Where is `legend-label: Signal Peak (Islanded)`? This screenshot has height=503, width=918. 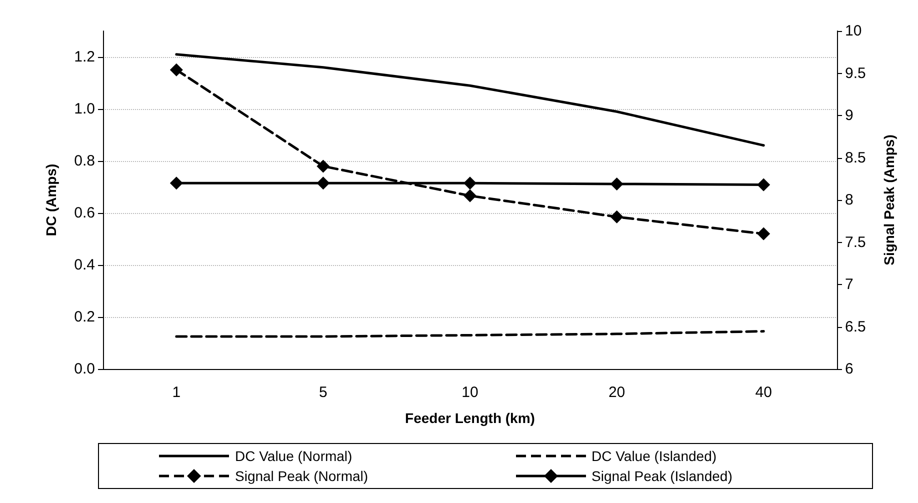 legend-label: Signal Peak (Islanded) is located at coordinates (662, 476).